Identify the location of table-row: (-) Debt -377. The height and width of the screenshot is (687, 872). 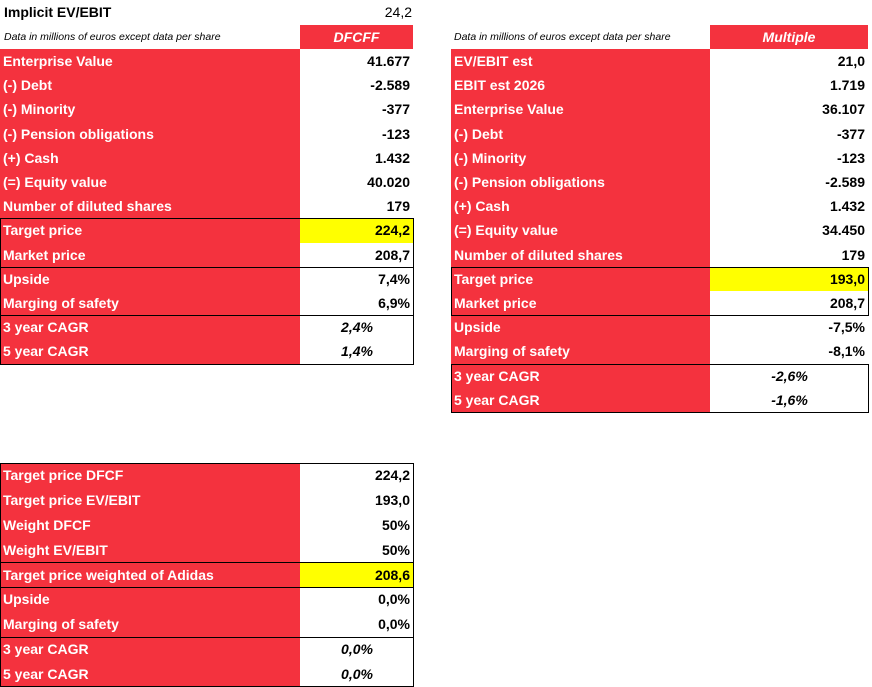
(660, 133).